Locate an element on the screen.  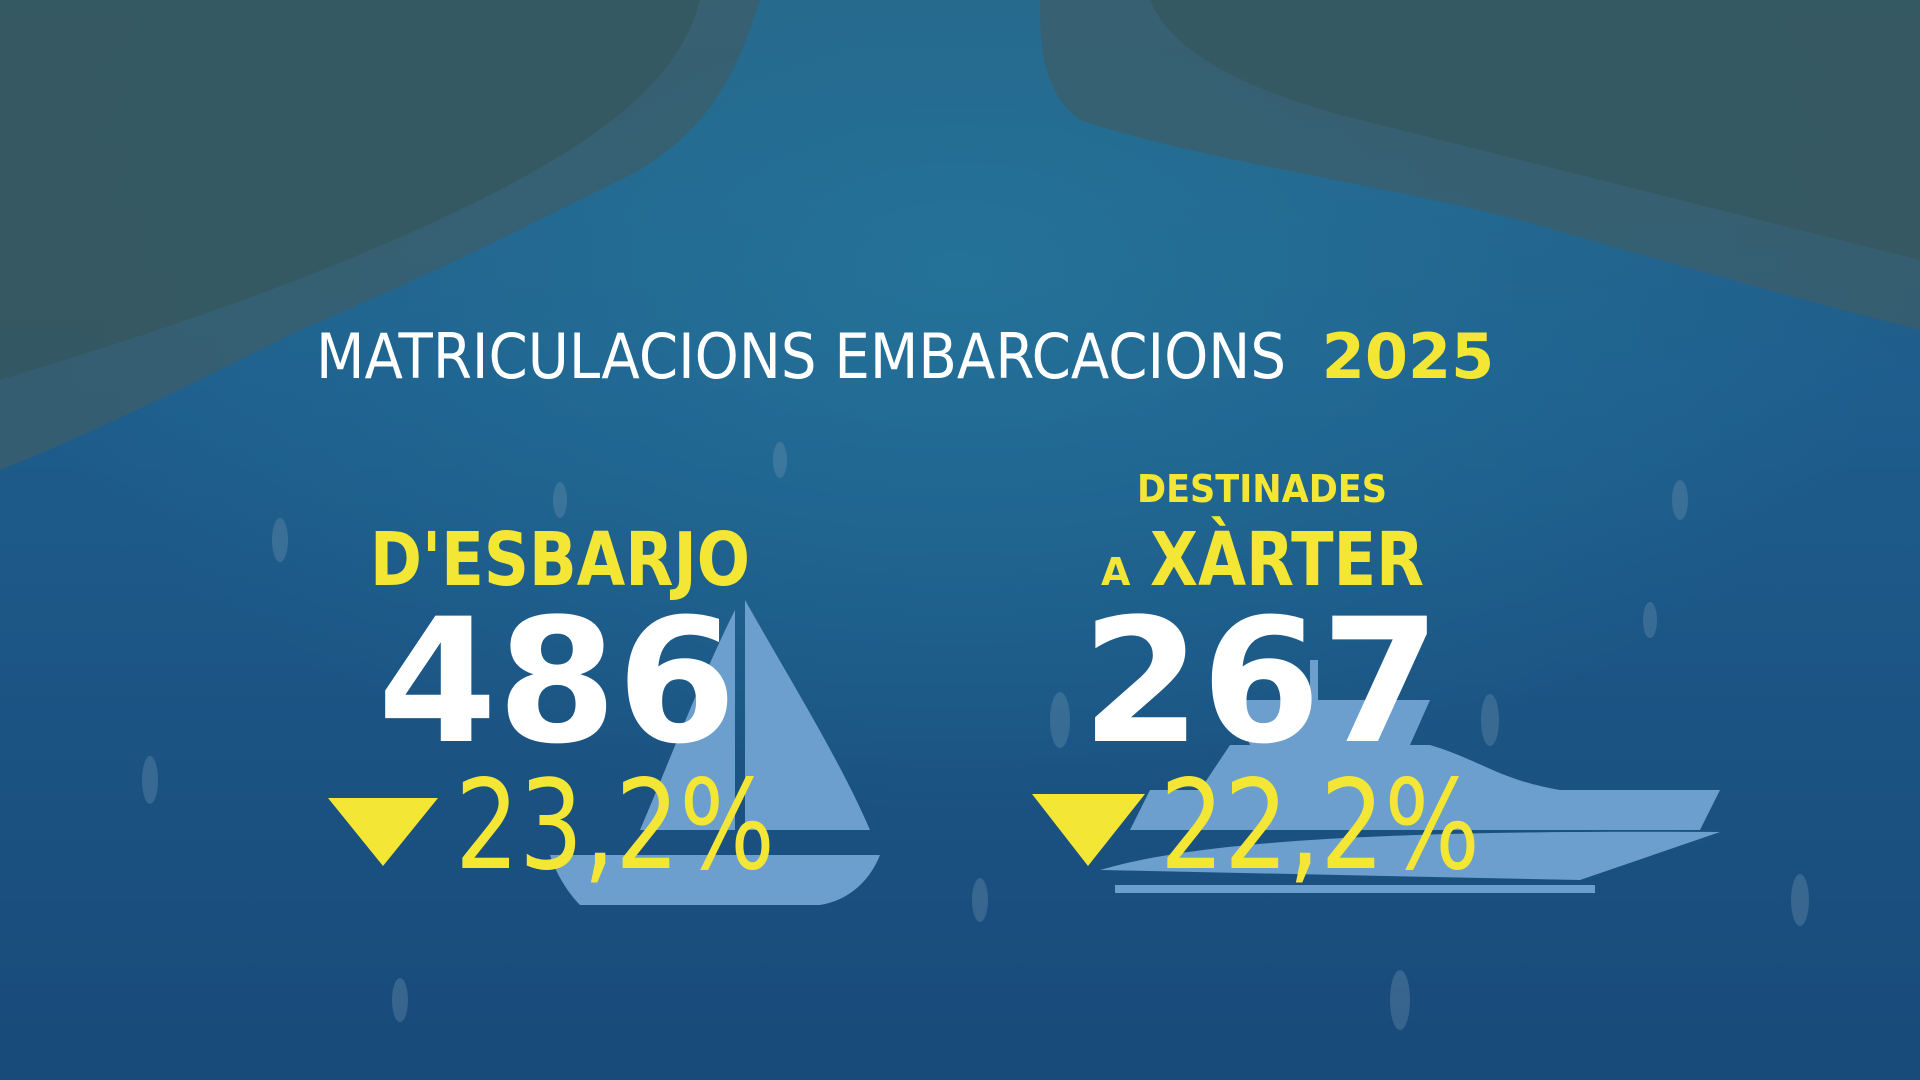
stat-label: XÀRTER is located at coordinates (1287, 559).